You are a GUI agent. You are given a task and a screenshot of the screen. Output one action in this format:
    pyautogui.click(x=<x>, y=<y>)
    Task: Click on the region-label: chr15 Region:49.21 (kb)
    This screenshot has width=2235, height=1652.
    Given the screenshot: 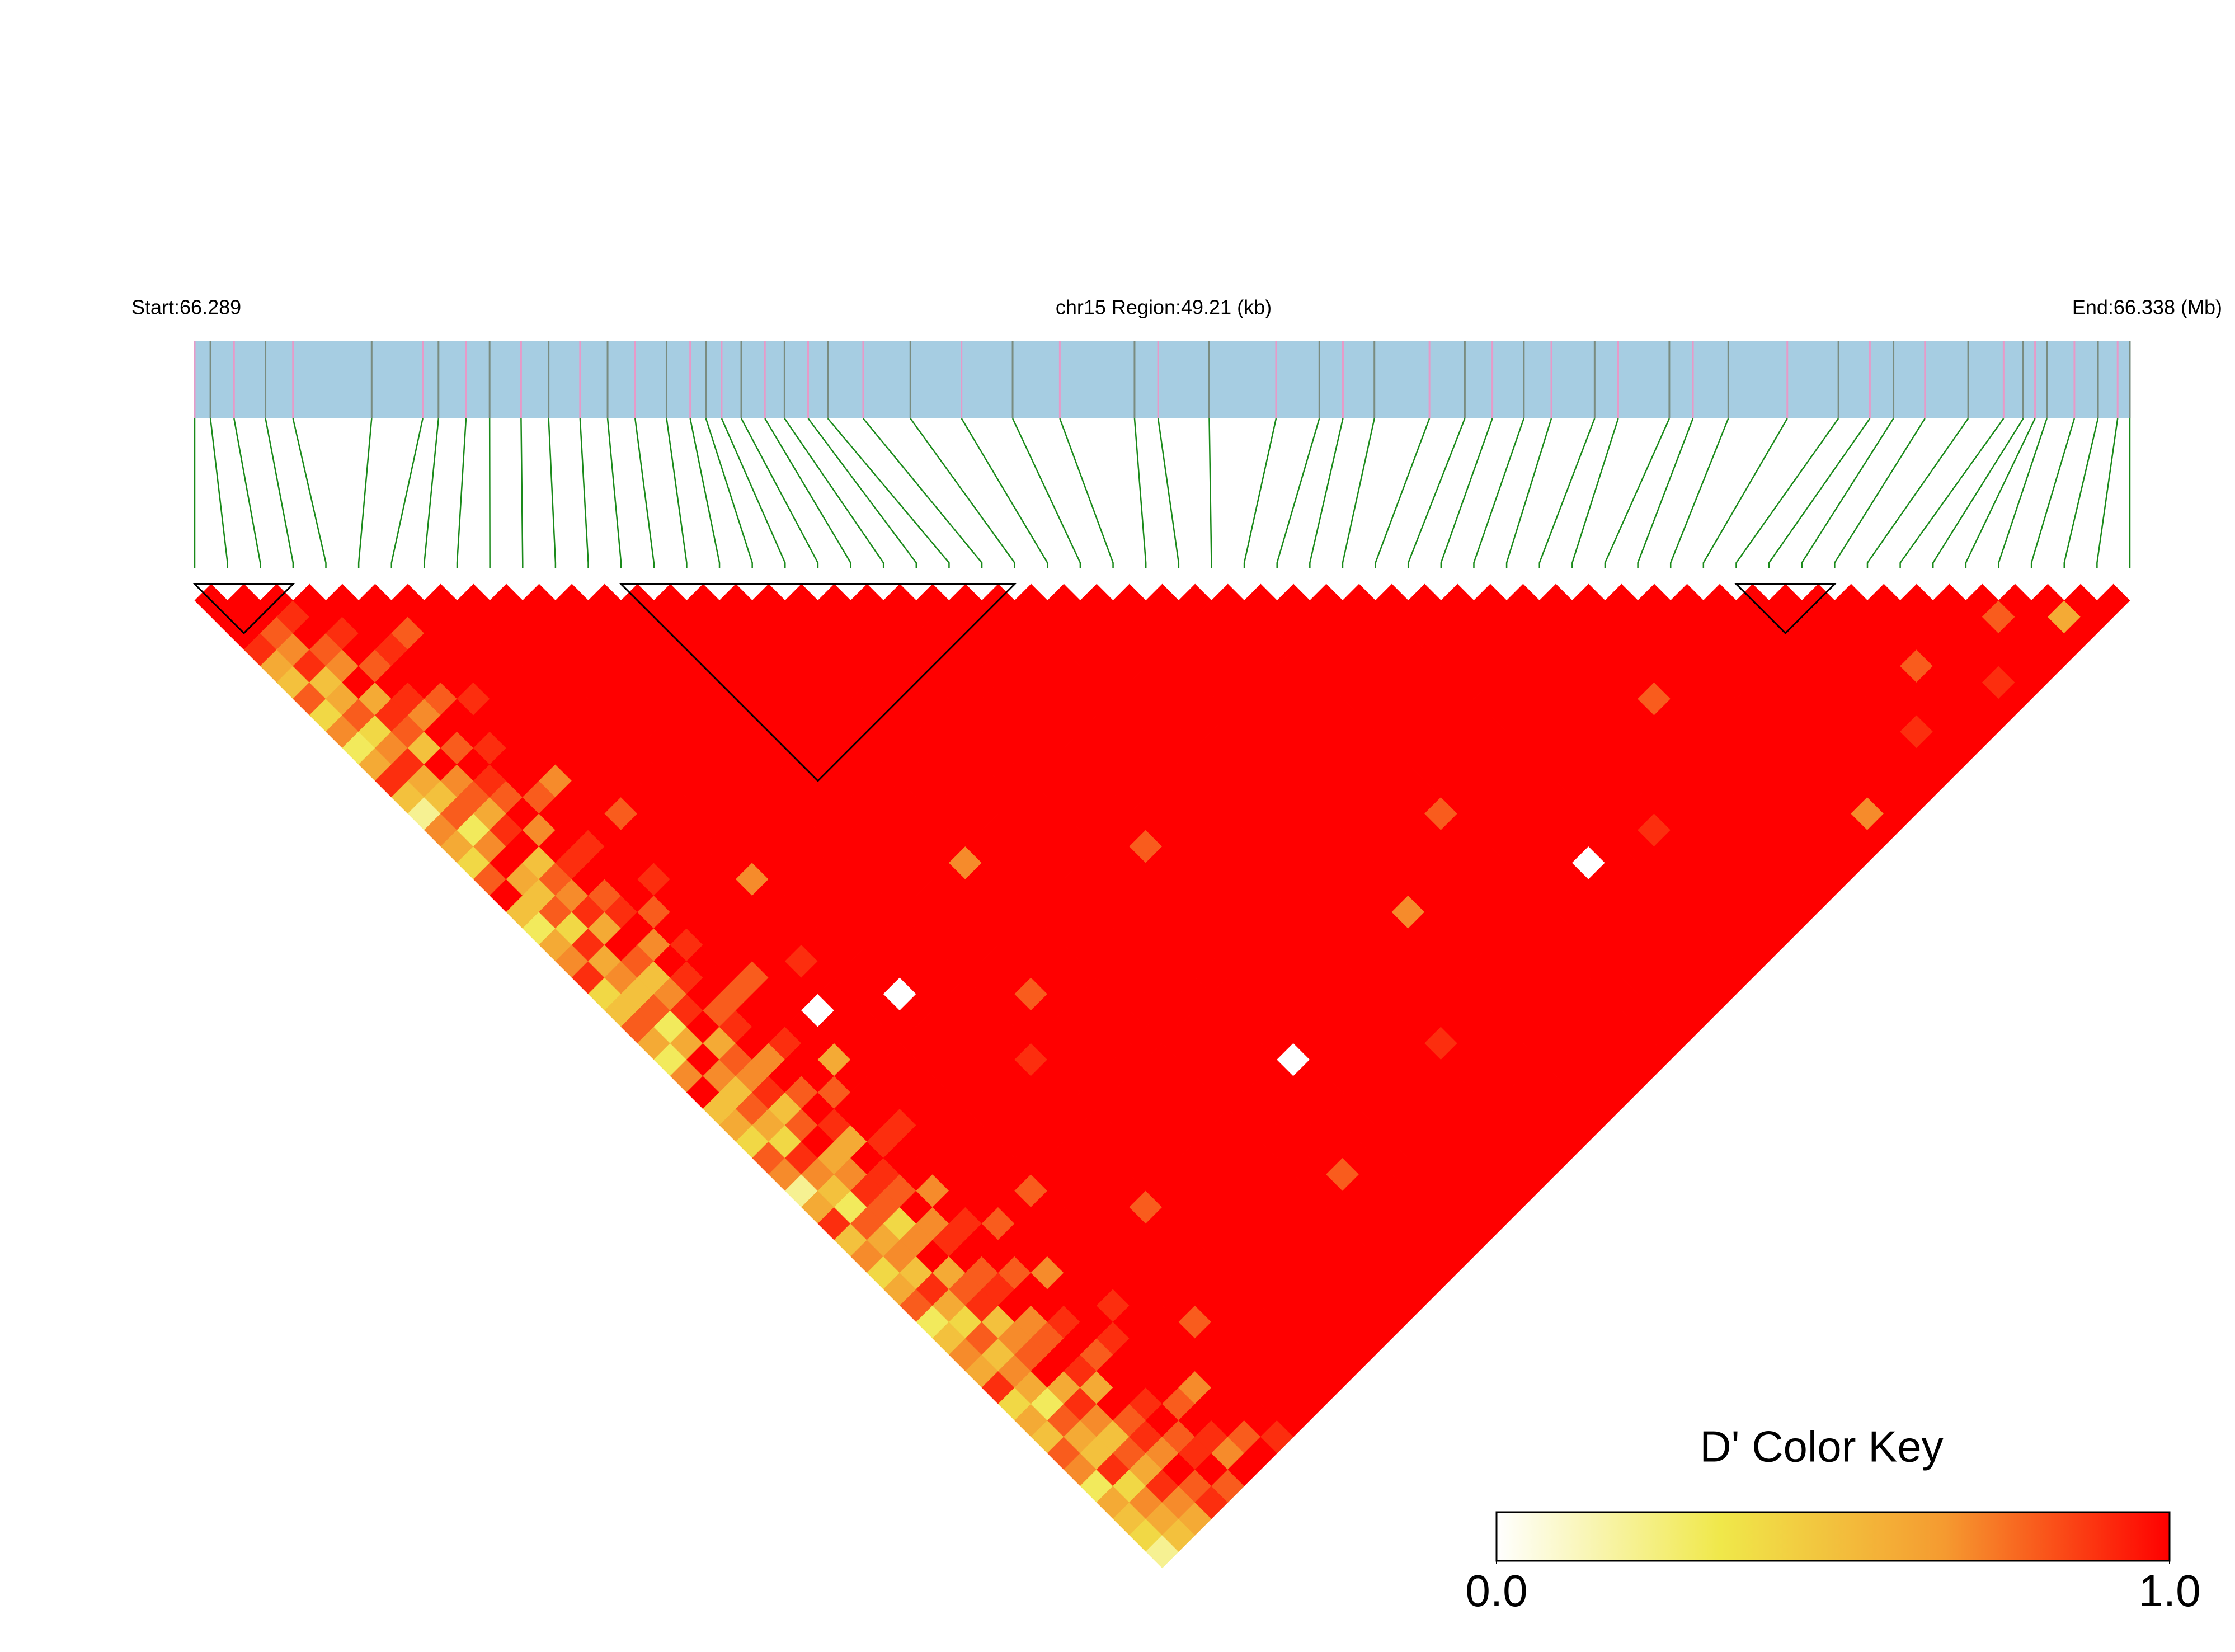 What is the action you would take?
    pyautogui.click(x=1164, y=308)
    